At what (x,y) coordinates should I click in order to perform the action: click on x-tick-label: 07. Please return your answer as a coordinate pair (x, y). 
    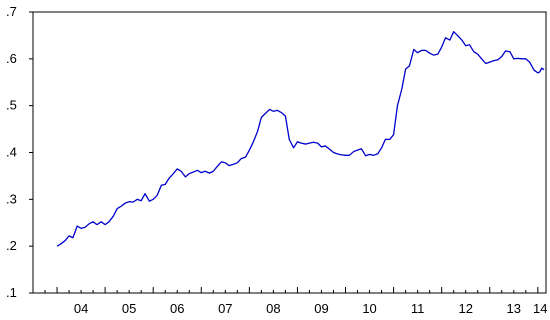
    Looking at the image, I should click on (225, 308).